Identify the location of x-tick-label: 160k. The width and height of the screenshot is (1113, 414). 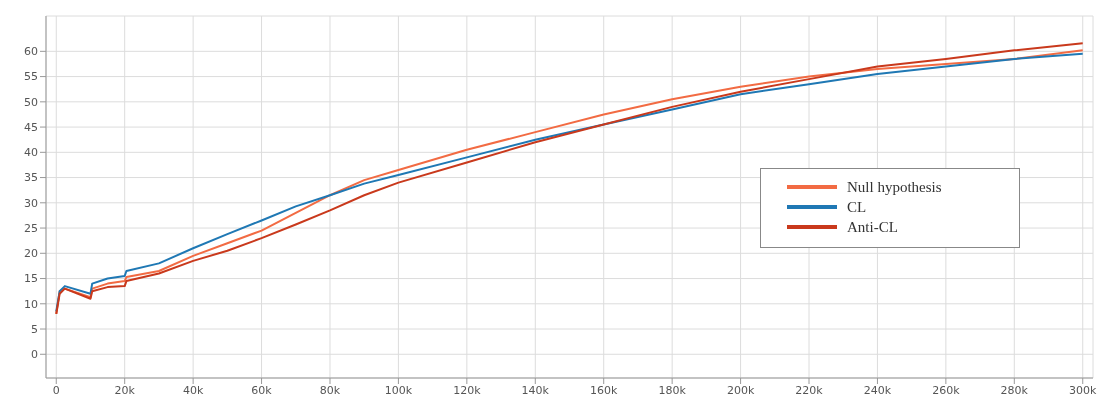
(604, 390).